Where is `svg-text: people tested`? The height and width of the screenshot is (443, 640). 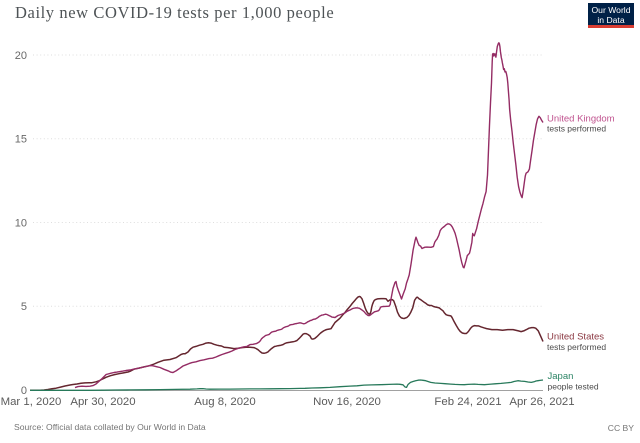
svg-text: people tested is located at coordinates (573, 387).